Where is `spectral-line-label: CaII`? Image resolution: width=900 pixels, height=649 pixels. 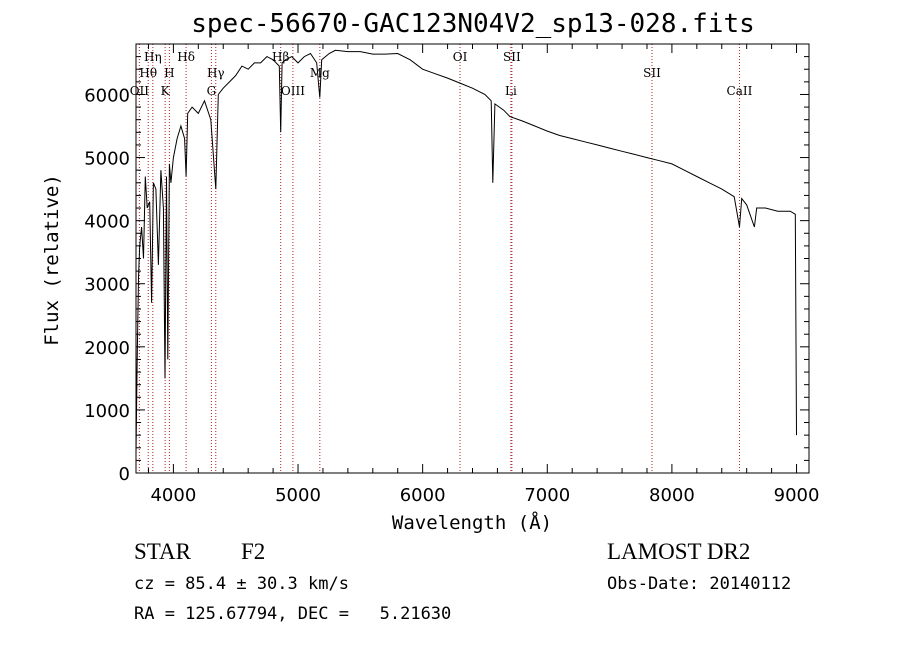
spectral-line-label: CaII is located at coordinates (740, 91).